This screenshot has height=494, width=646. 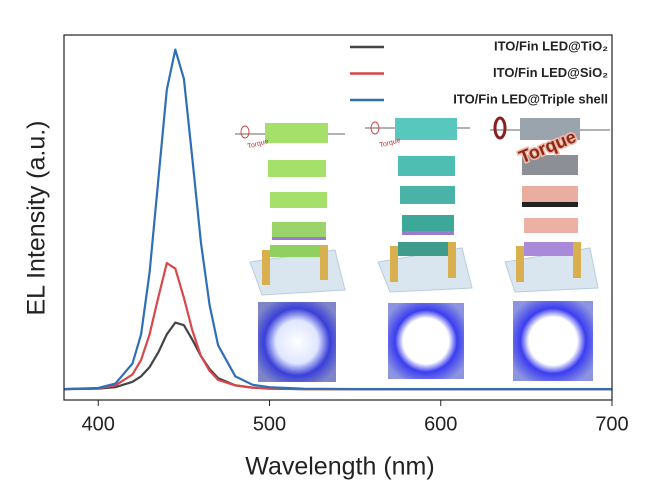 What do you see at coordinates (37, 218) in the screenshot?
I see `y-axis-label: EL Intensity (a.u.)` at bounding box center [37, 218].